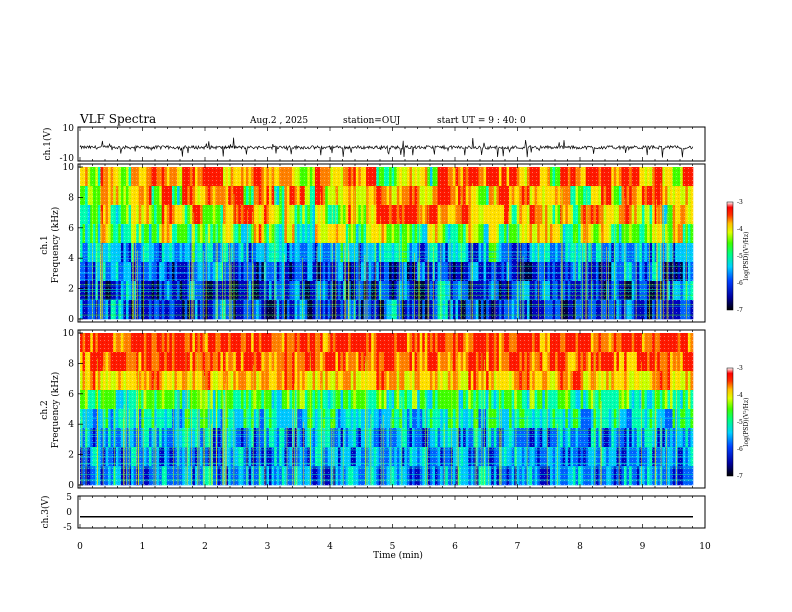  I want to click on ch1-waveform-frame, so click(391, 144).